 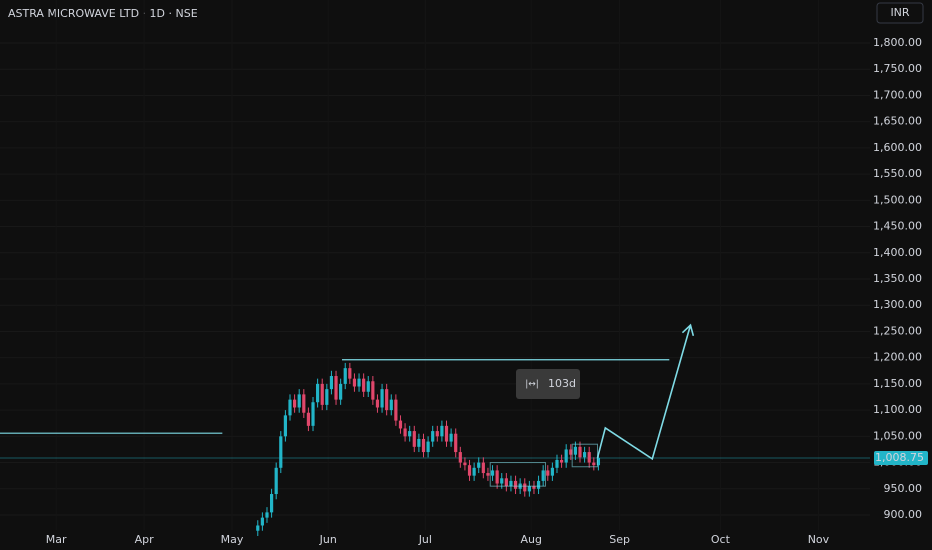 I want to click on y-tick-label: 1,650.00, so click(x=897, y=121).